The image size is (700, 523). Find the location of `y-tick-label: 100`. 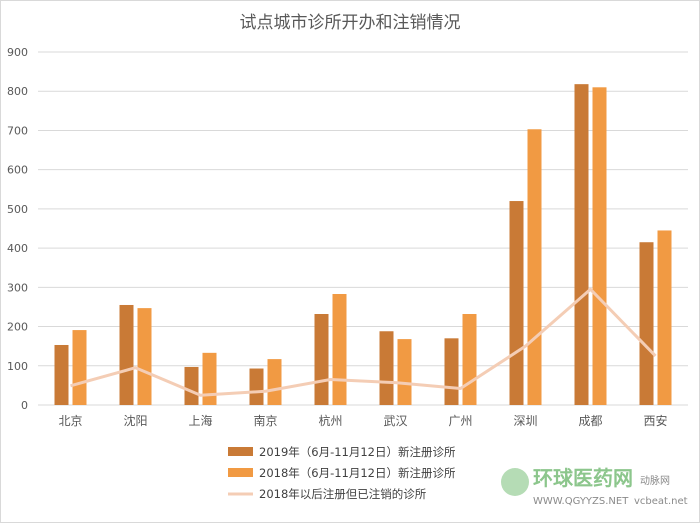

y-tick-label: 100 is located at coordinates (17, 366).